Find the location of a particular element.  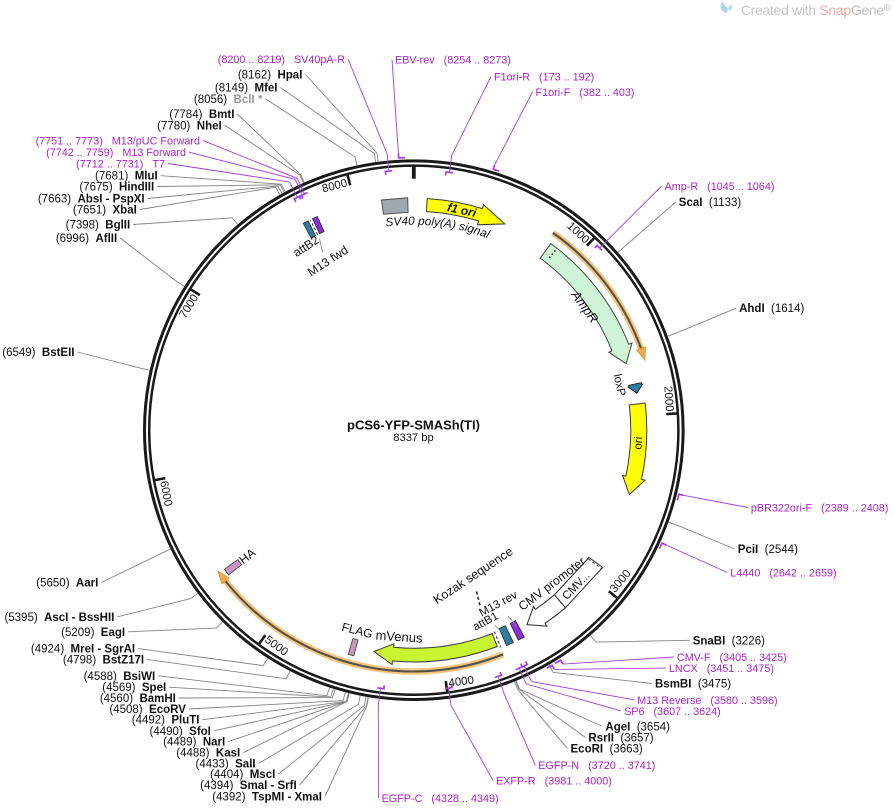

svg-text: (6996) AflII is located at coordinates (86, 239).